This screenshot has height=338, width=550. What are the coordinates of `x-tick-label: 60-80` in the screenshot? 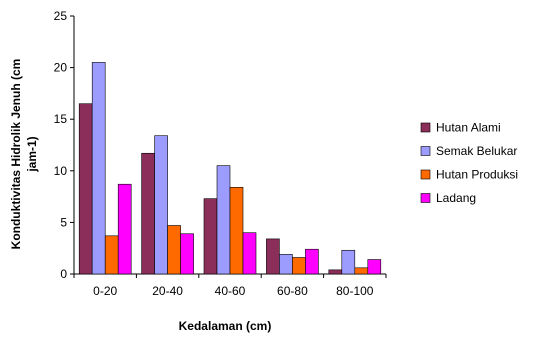 It's located at (292, 291).